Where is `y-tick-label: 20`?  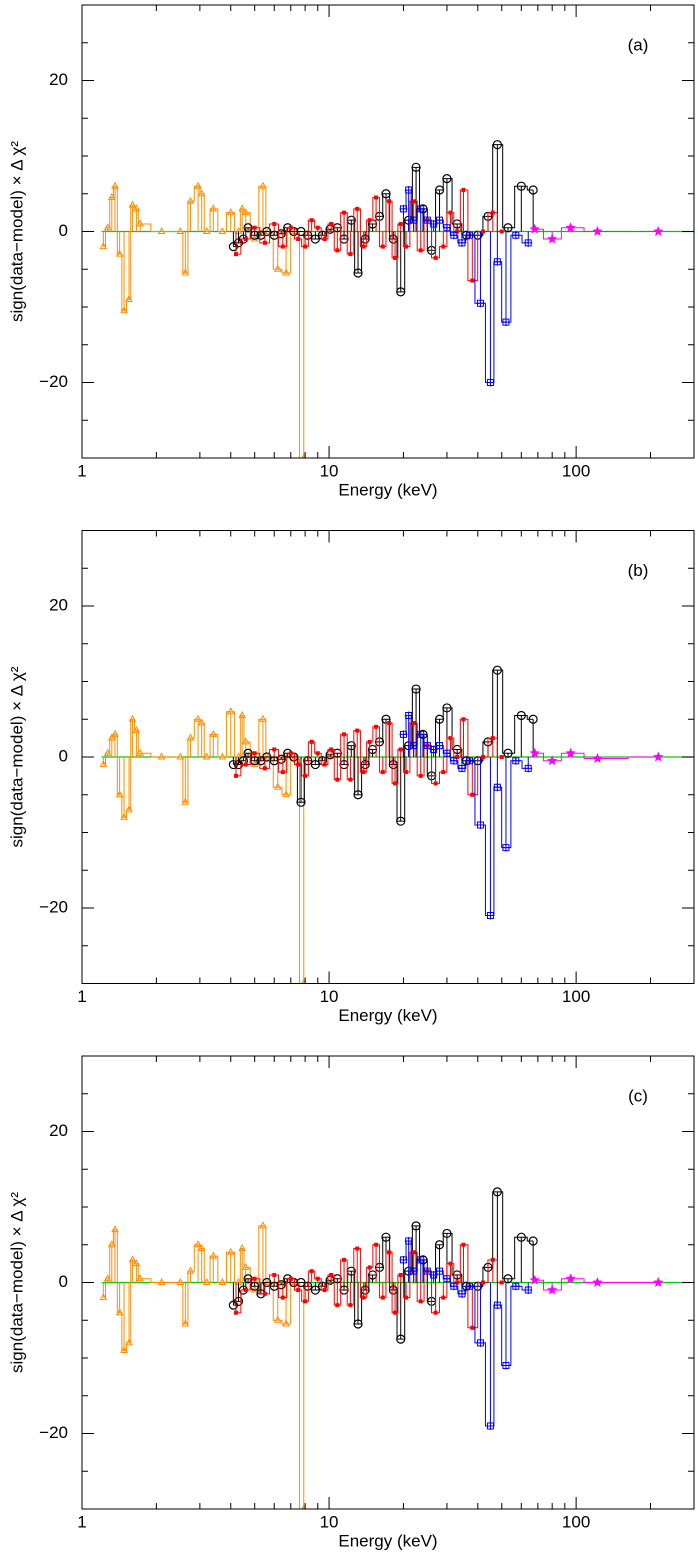 y-tick-label: 20 is located at coordinates (58, 79).